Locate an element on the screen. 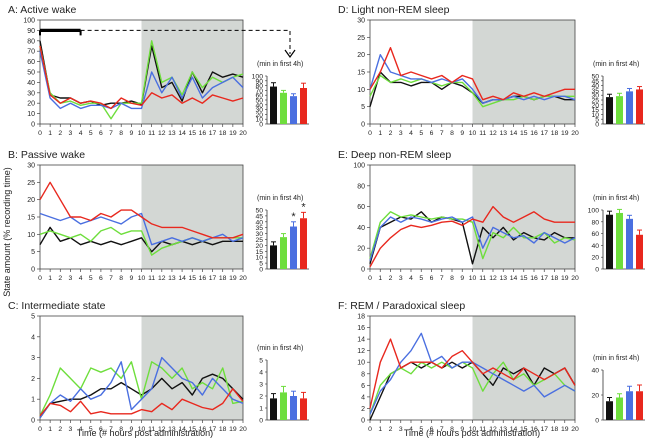 This screenshot has width=658, height=442. inset-y-tick-label: 15 is located at coordinates (595, 110).